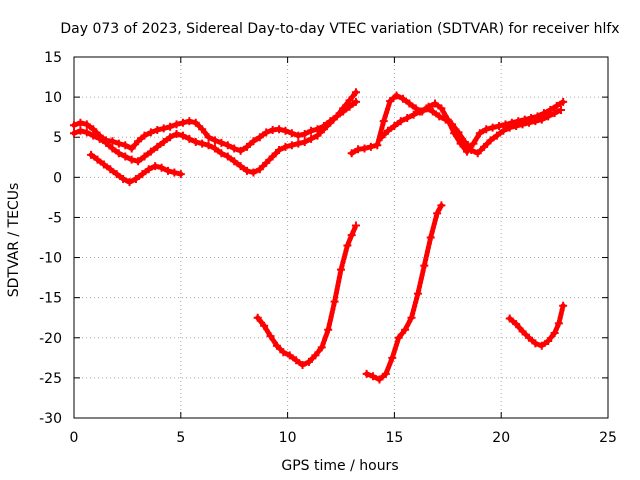 The image size is (640, 480). What do you see at coordinates (57, 138) in the screenshot?
I see `y-tick-label: 5` at bounding box center [57, 138].